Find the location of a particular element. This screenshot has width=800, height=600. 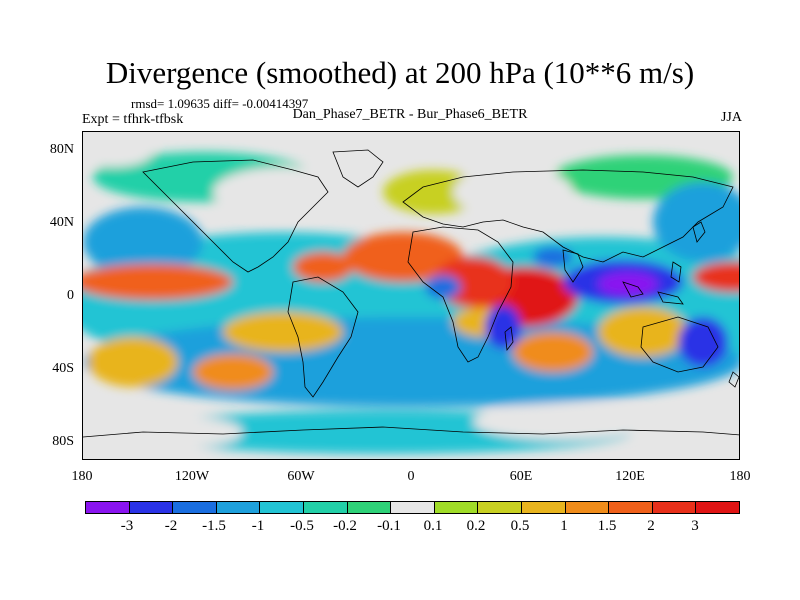

subtitle: Dan_Phase7_BETR - Bur_Phase6_BETR is located at coordinates (410, 114).